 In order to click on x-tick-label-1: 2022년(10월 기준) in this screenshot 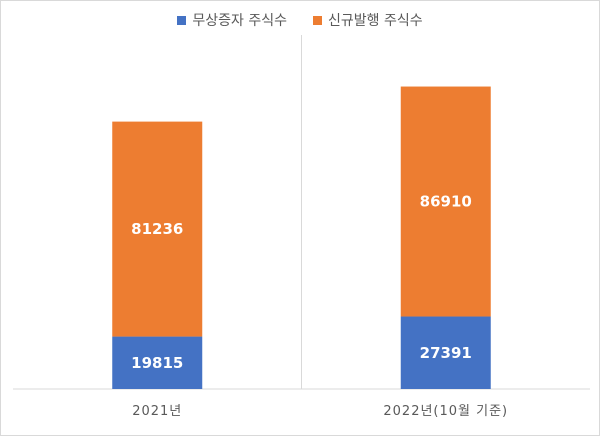, I will do `click(445, 411)`.